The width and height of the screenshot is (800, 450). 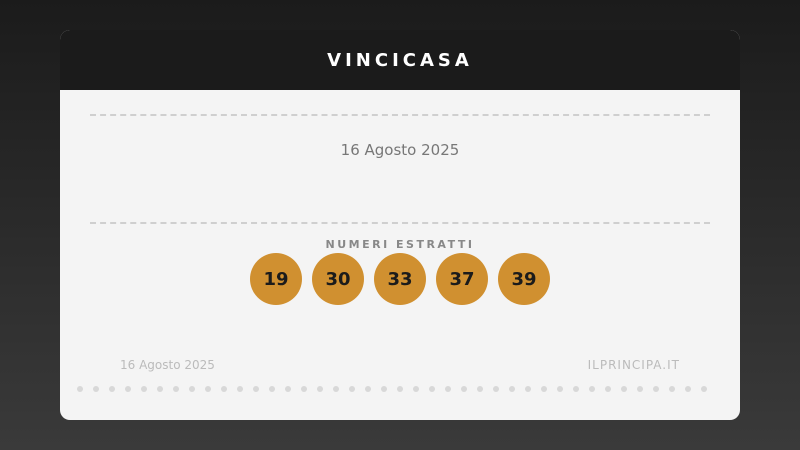 What do you see at coordinates (392, 389) in the screenshot?
I see `dot-border` at bounding box center [392, 389].